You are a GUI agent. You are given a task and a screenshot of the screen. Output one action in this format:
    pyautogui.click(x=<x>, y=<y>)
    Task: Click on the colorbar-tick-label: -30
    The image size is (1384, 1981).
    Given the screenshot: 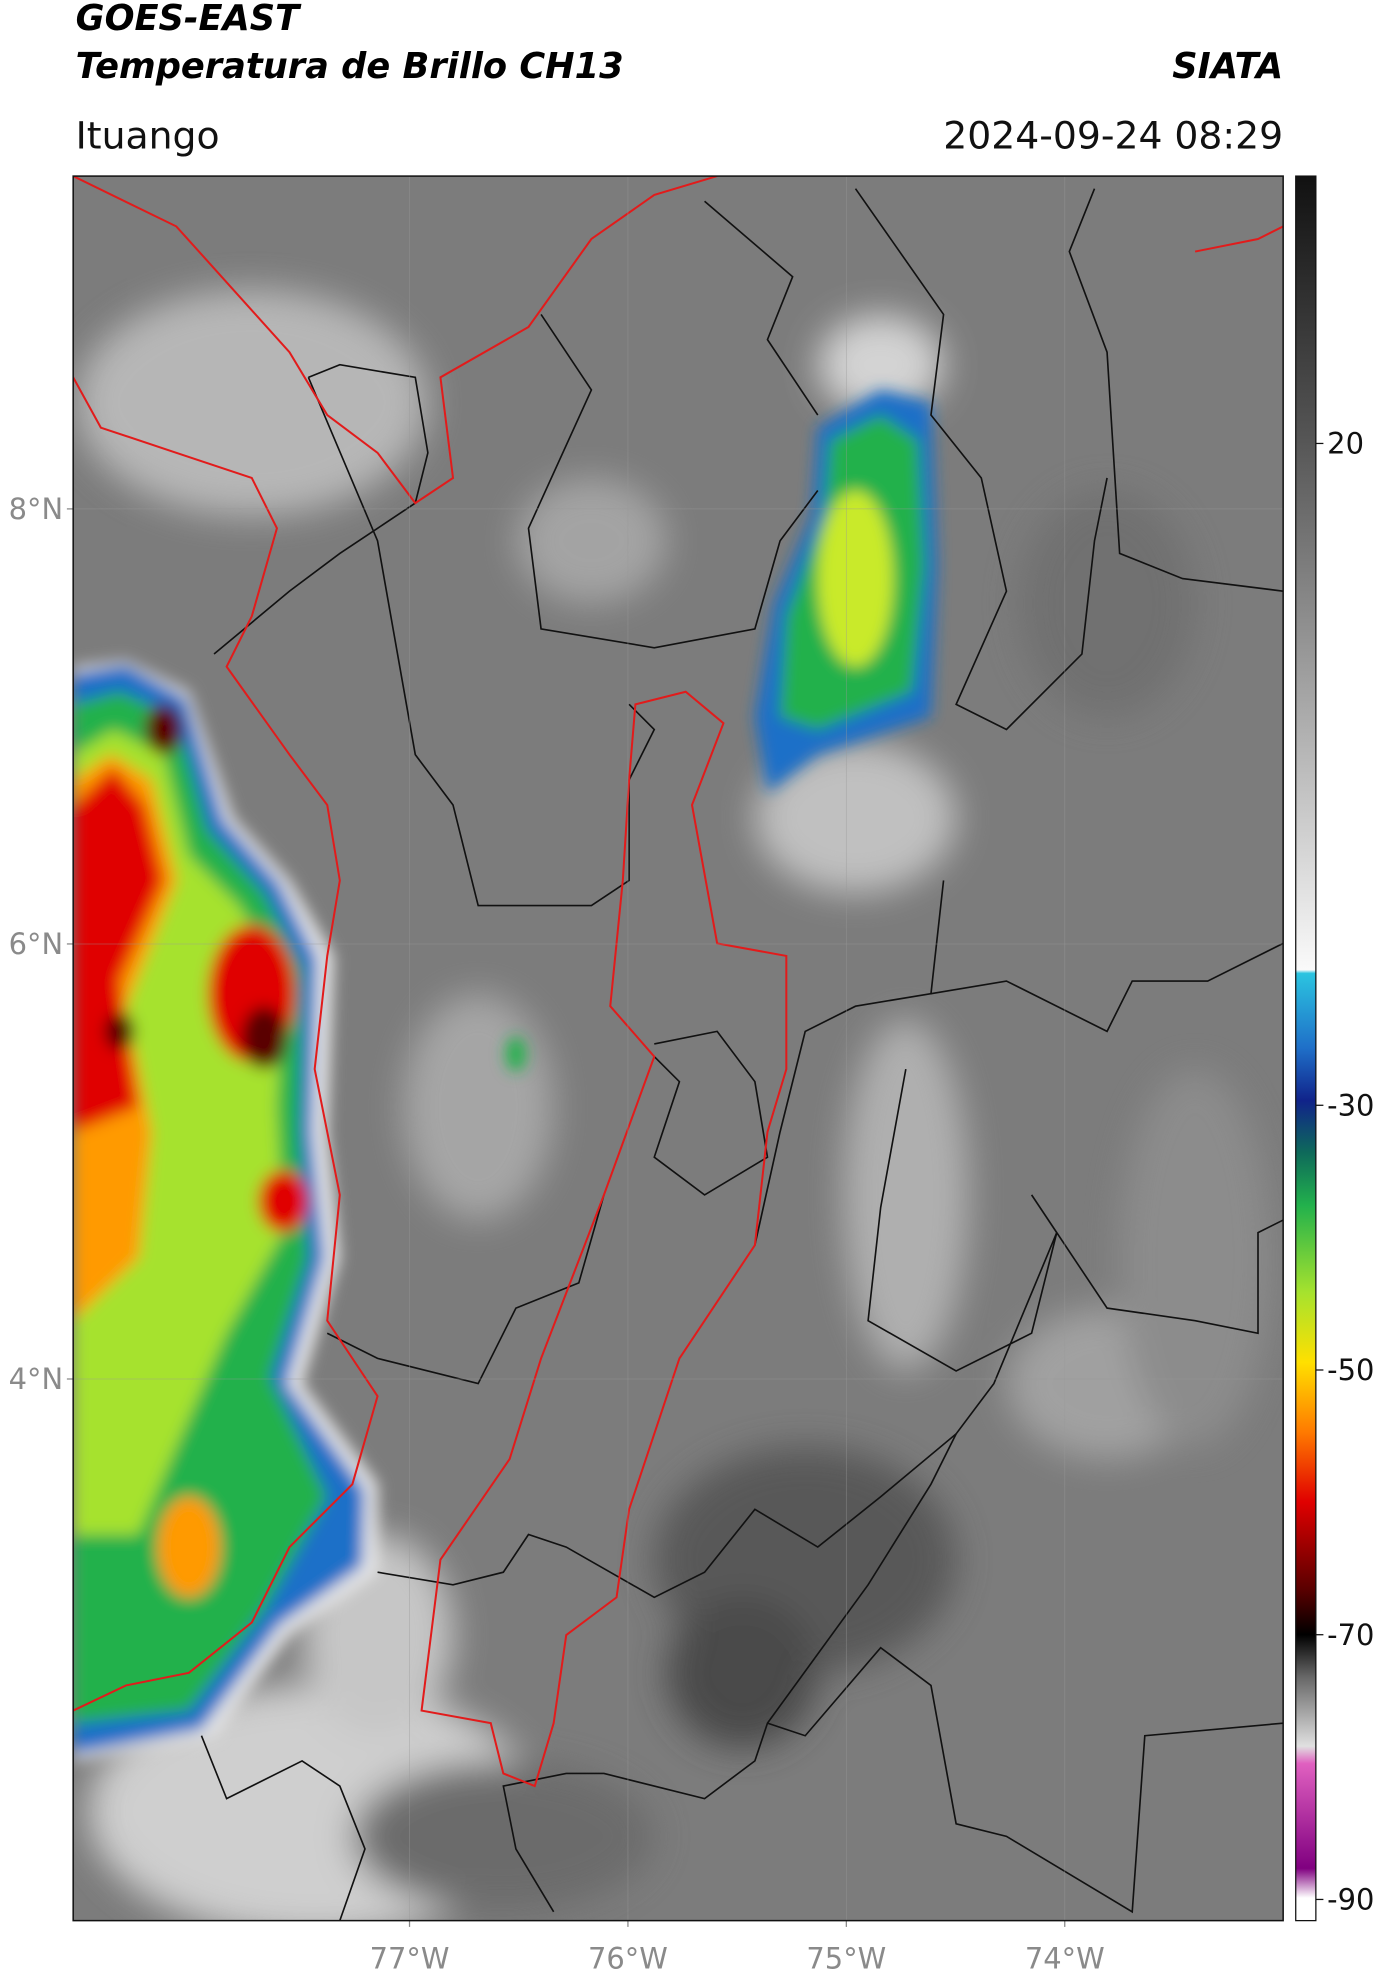 What is the action you would take?
    pyautogui.click(x=1350, y=1105)
    